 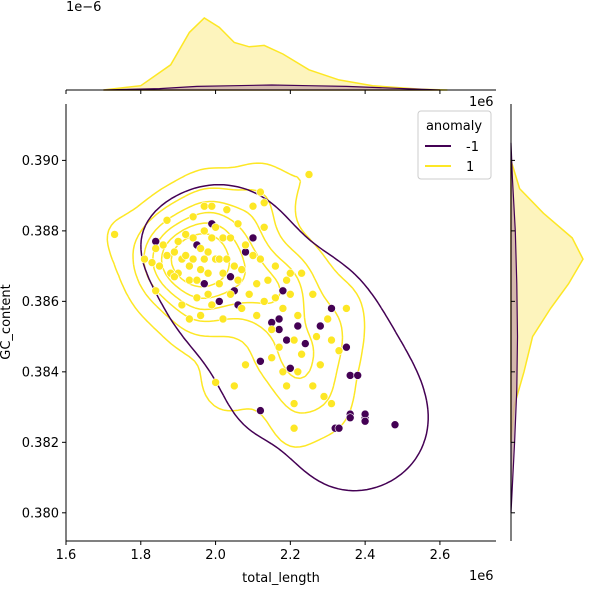 I want to click on x-tick-label: 2.6, so click(x=440, y=555).